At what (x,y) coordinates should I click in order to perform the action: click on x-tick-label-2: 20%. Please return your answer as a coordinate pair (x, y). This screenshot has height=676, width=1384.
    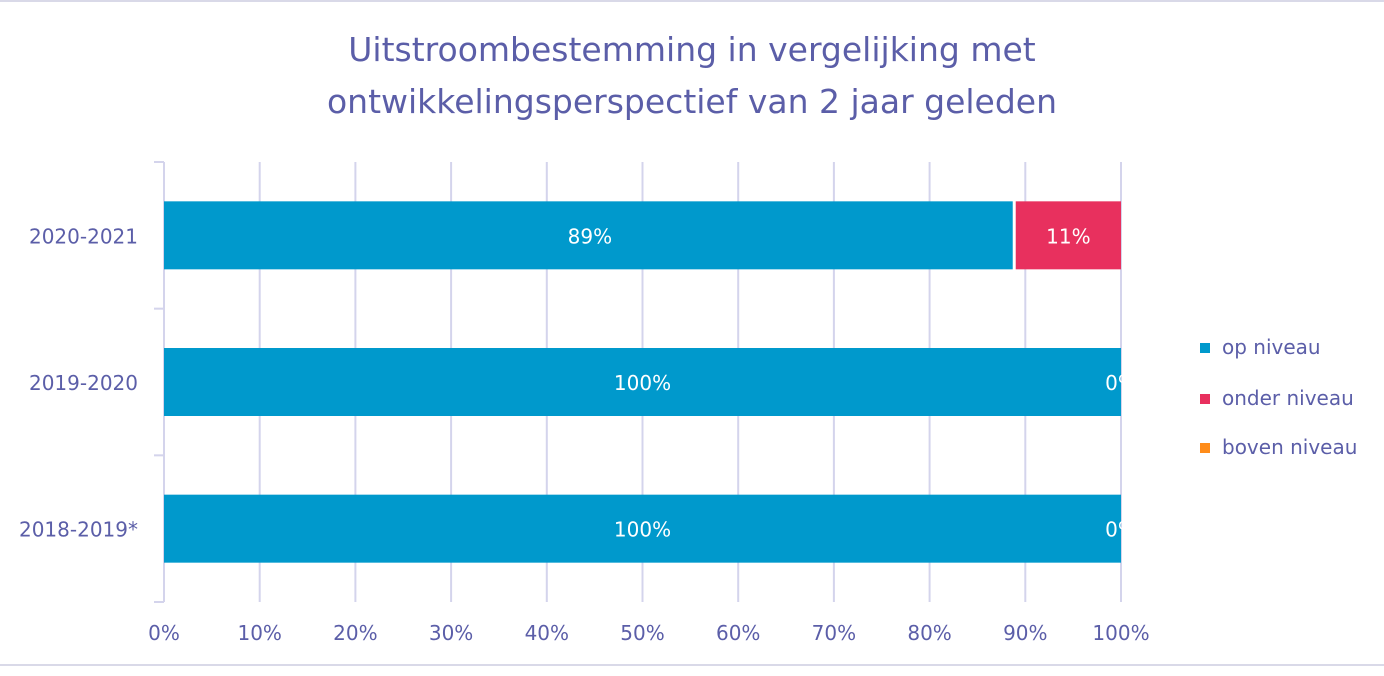
    Looking at the image, I should click on (355, 633).